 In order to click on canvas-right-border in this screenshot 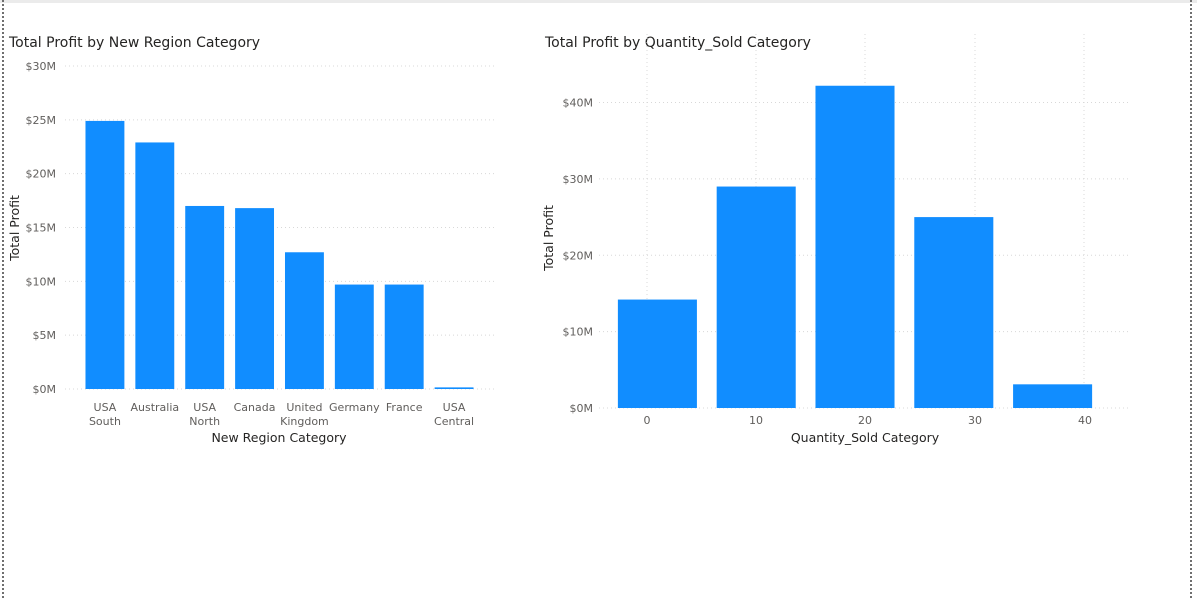, I will do `click(1191, 299)`.